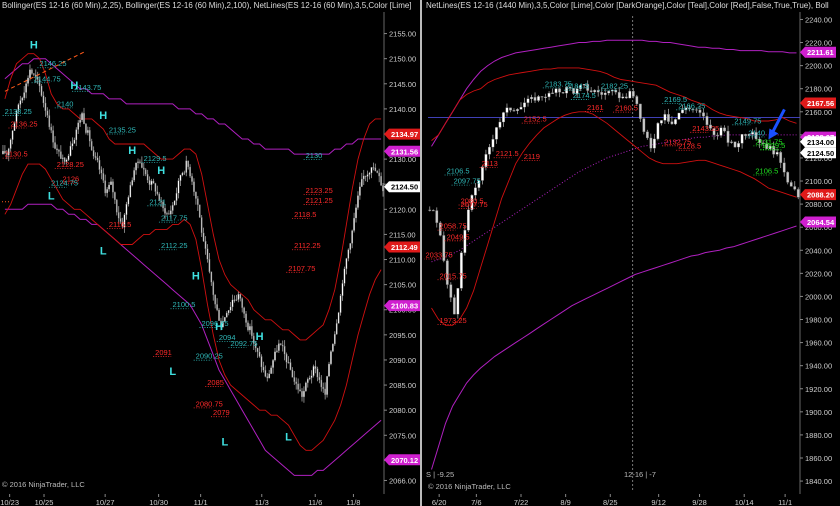 This screenshot has height=506, width=840. I want to click on price-badge-label: 2134.97, so click(404, 134).